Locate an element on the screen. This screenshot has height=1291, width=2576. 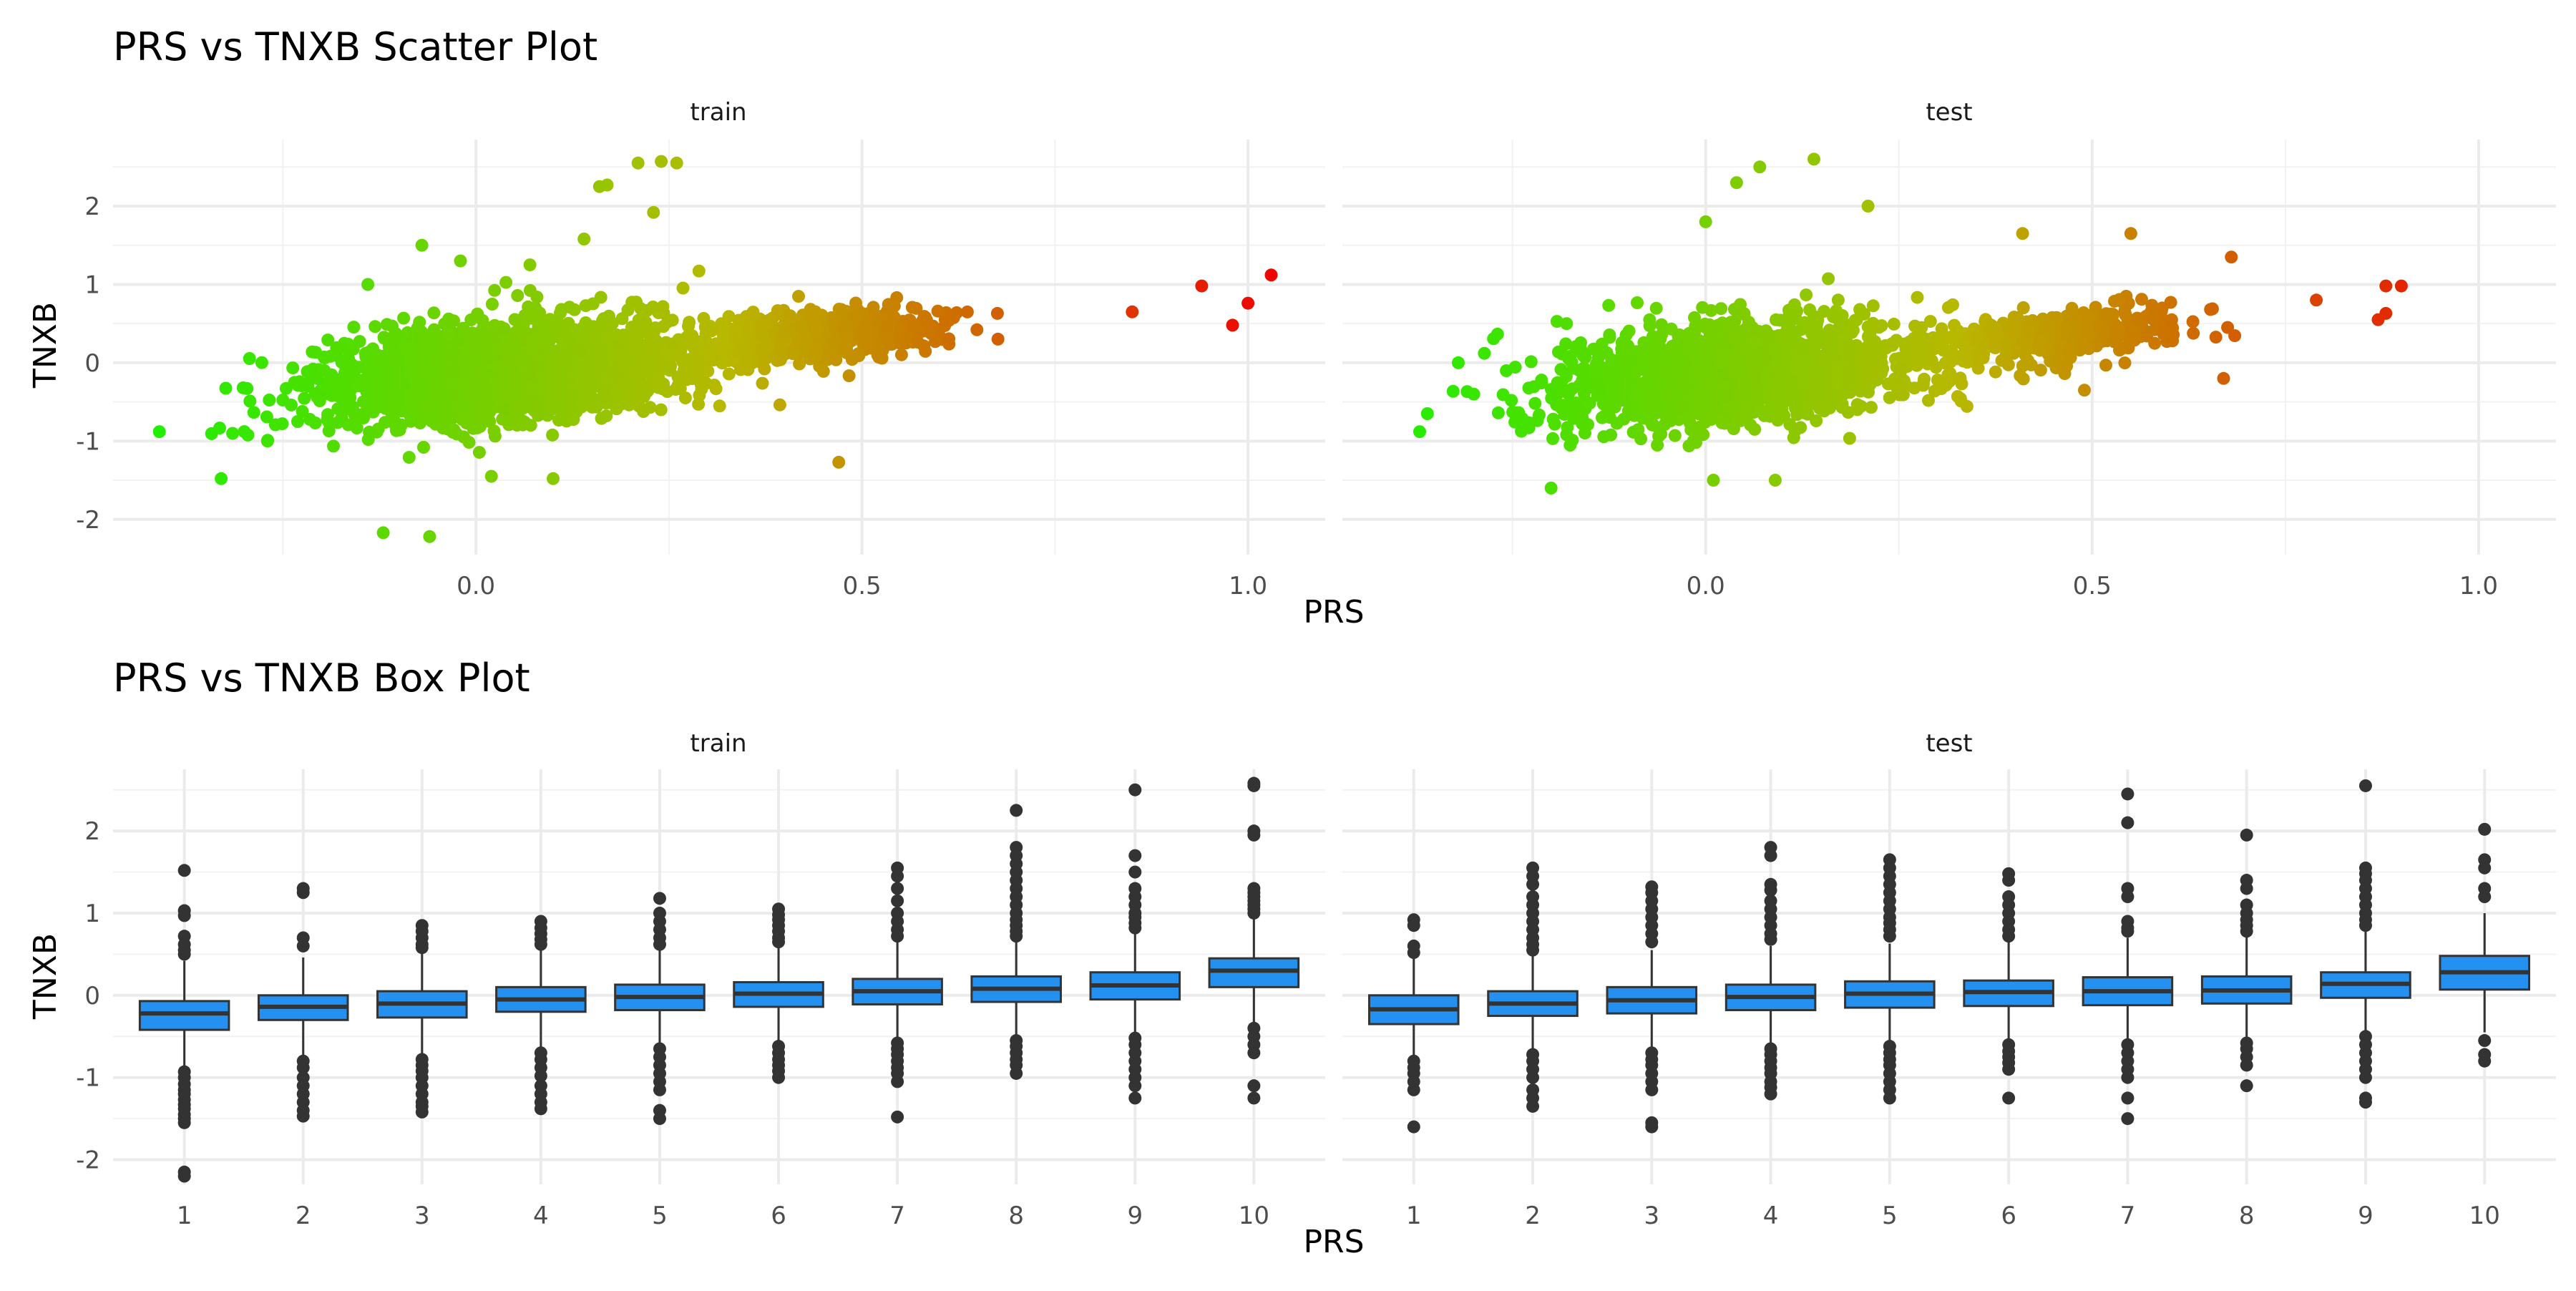
scatter-x-ticks: 0.0 0.5 1.0 0.0 0.5 1.0 is located at coordinates (1478, 586).